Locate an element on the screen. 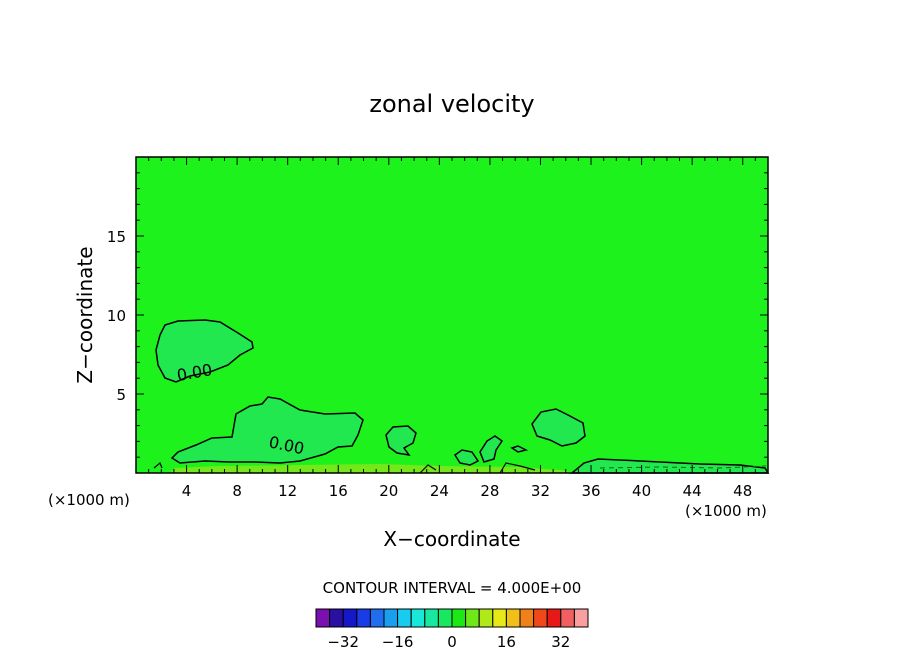 This screenshot has width=904, height=654. contour-region-mid is located at coordinates (401, 441).